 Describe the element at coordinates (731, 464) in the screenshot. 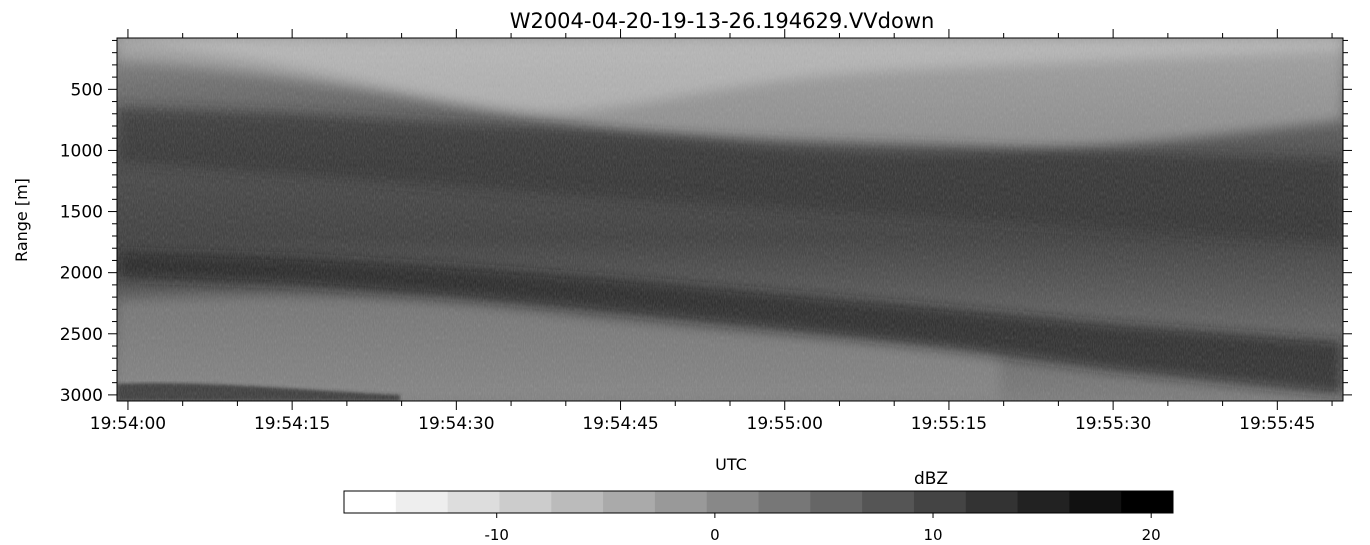

I see `x-axis-label: UTC` at that location.